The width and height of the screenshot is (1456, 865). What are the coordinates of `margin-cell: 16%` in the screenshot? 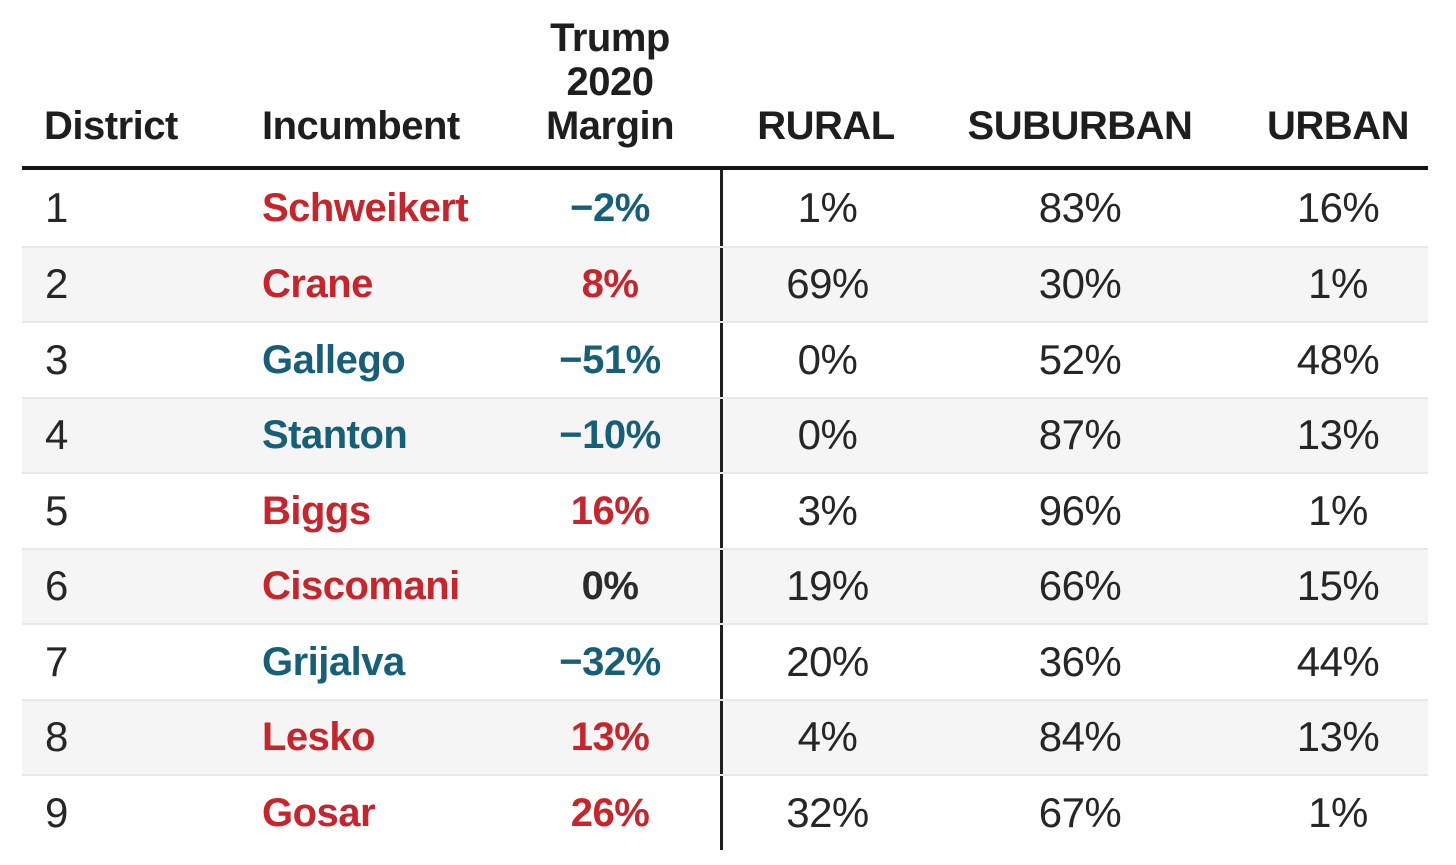 It's located at (610, 510).